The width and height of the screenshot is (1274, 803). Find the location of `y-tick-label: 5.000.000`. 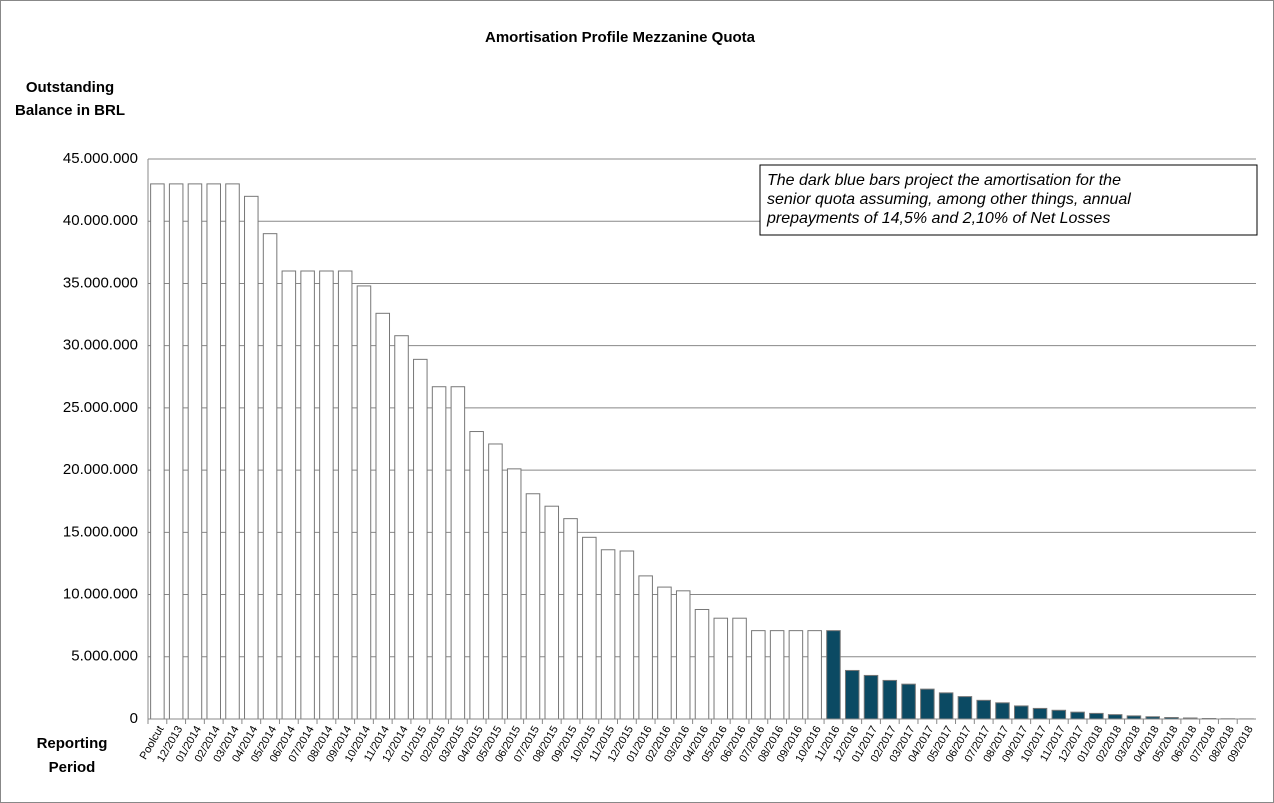

y-tick-label: 5.000.000 is located at coordinates (104, 656).